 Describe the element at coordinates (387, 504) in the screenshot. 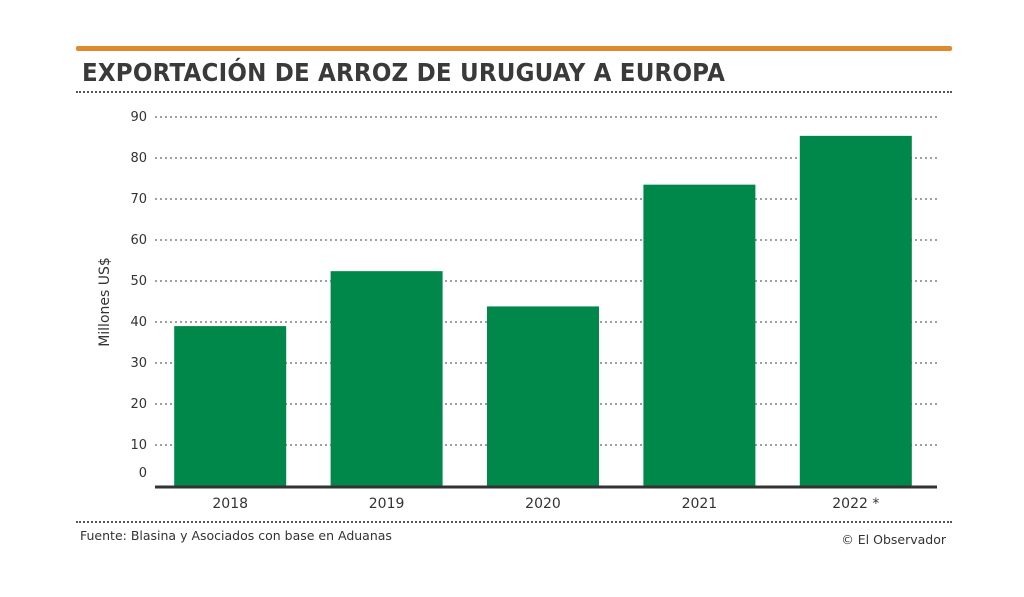

I see `x-tick-label: 2019` at that location.